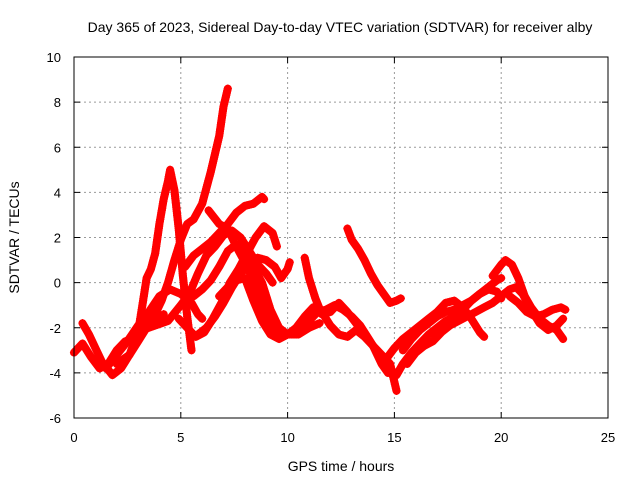 The image size is (640, 480). I want to click on y-tick-label: -6, so click(55, 418).